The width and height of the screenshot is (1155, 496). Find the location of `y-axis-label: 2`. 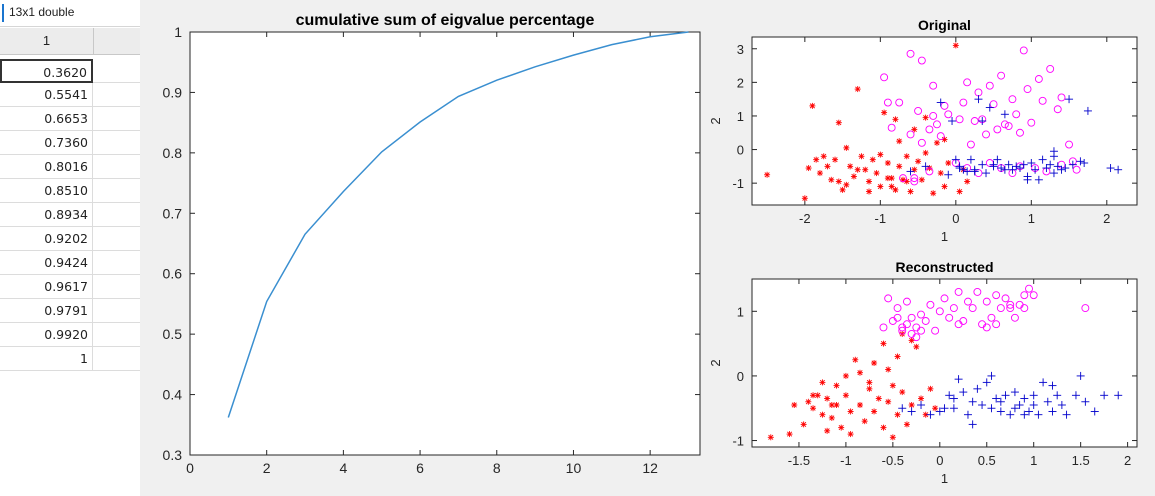

y-axis-label: 2 is located at coordinates (715, 120).